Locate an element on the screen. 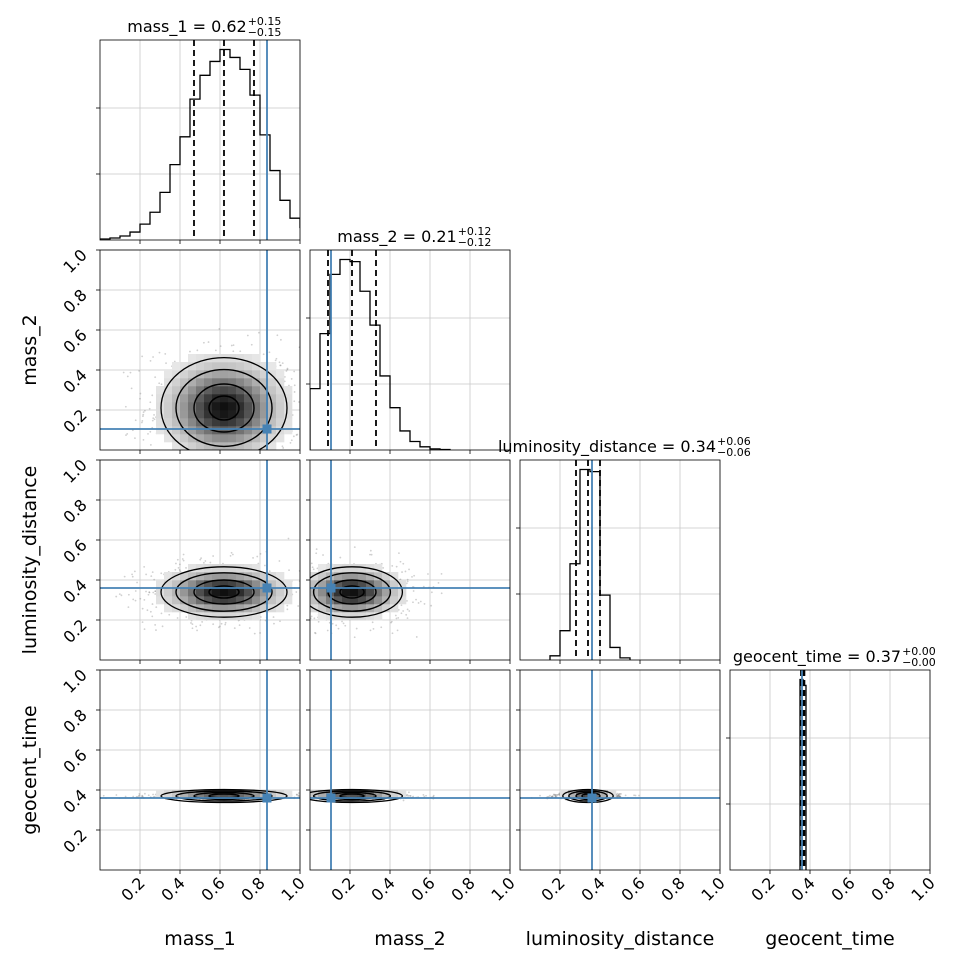  y-tick-label: 1.0 is located at coordinates (74, 470).